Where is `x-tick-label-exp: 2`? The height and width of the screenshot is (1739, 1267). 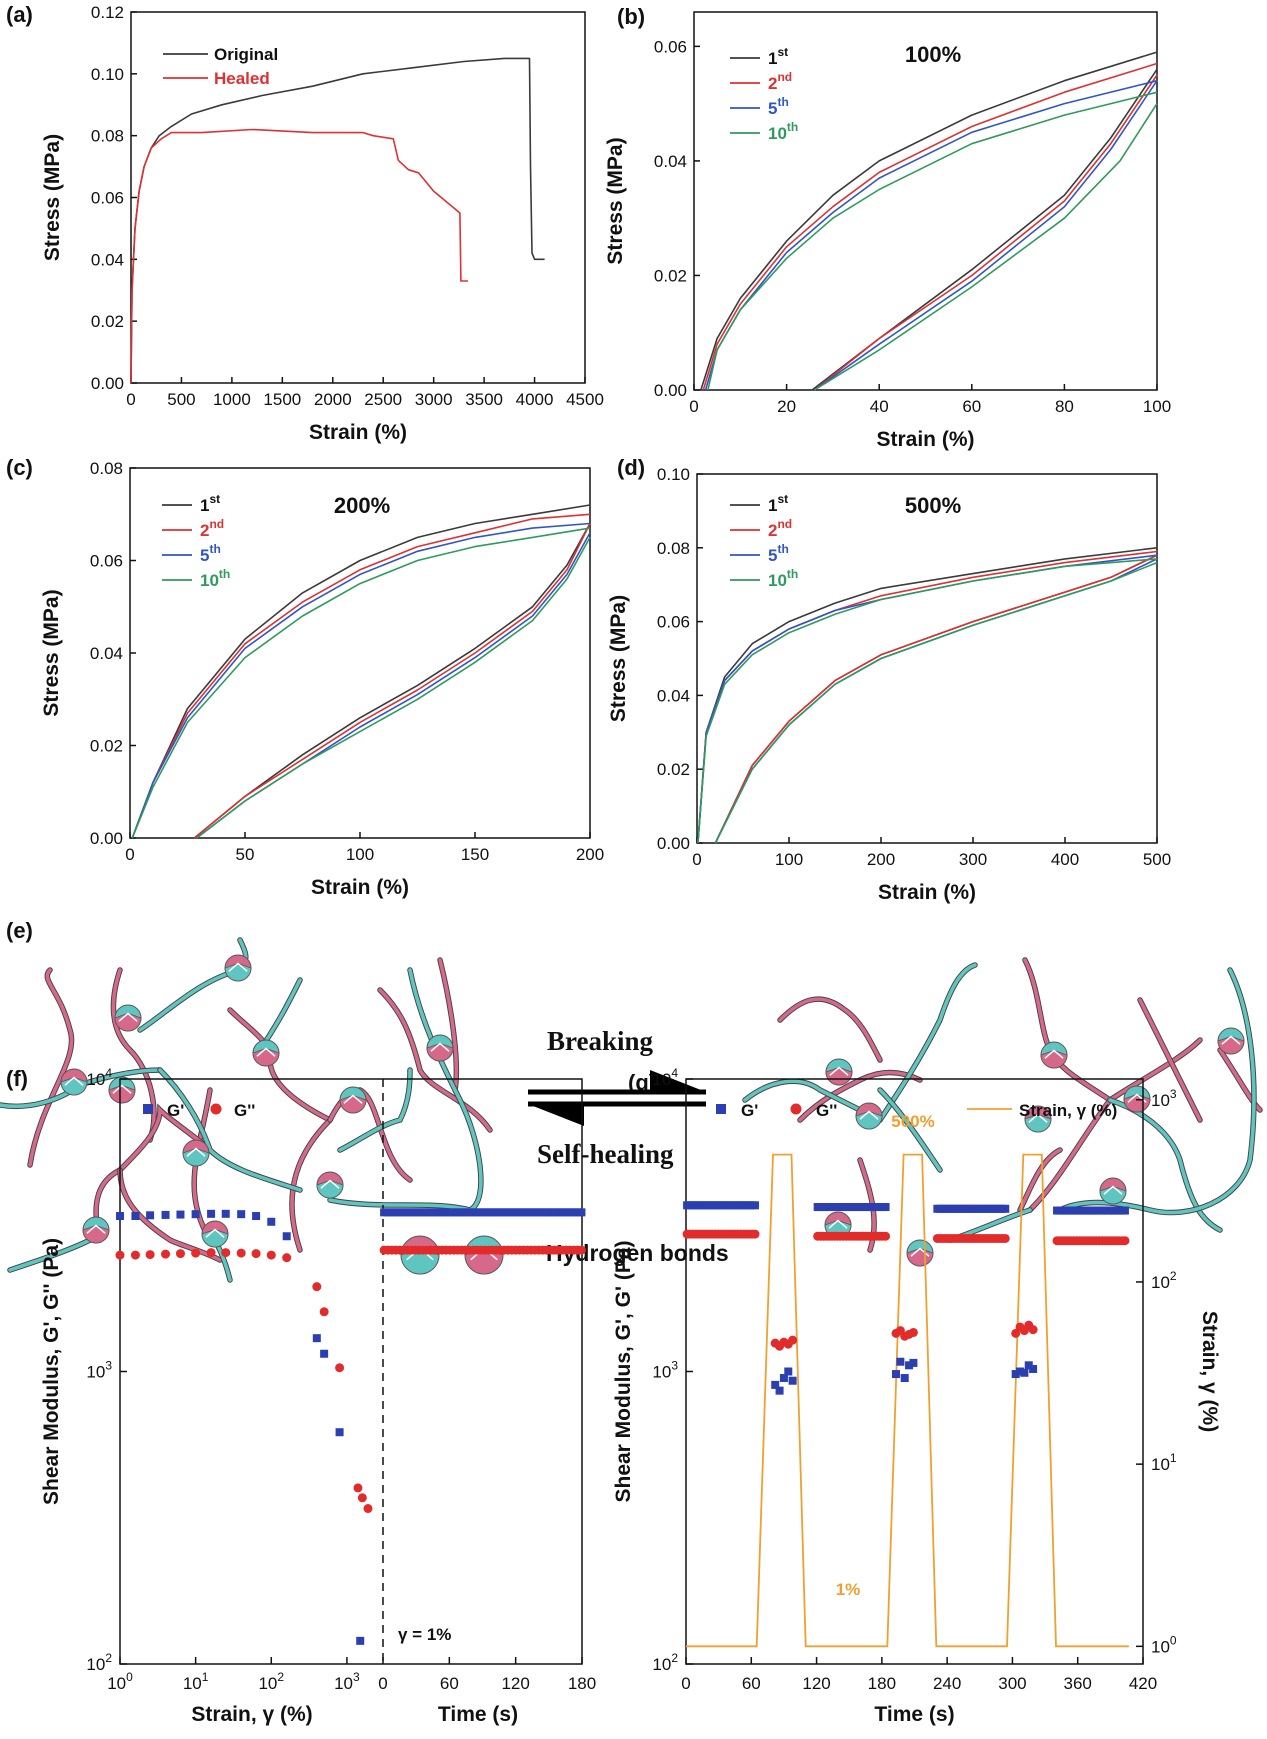 x-tick-label-exp: 2 is located at coordinates (280, 1677).